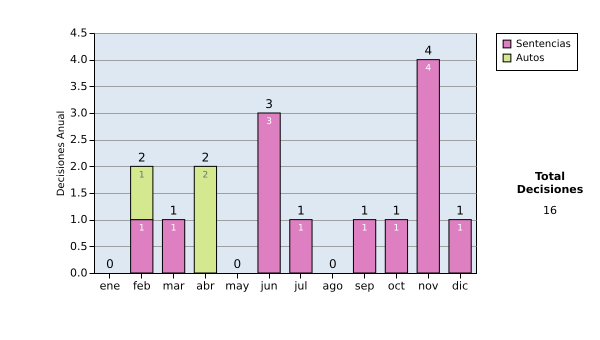 The height and width of the screenshot is (340, 600). I want to click on total-label: 4, so click(428, 51).